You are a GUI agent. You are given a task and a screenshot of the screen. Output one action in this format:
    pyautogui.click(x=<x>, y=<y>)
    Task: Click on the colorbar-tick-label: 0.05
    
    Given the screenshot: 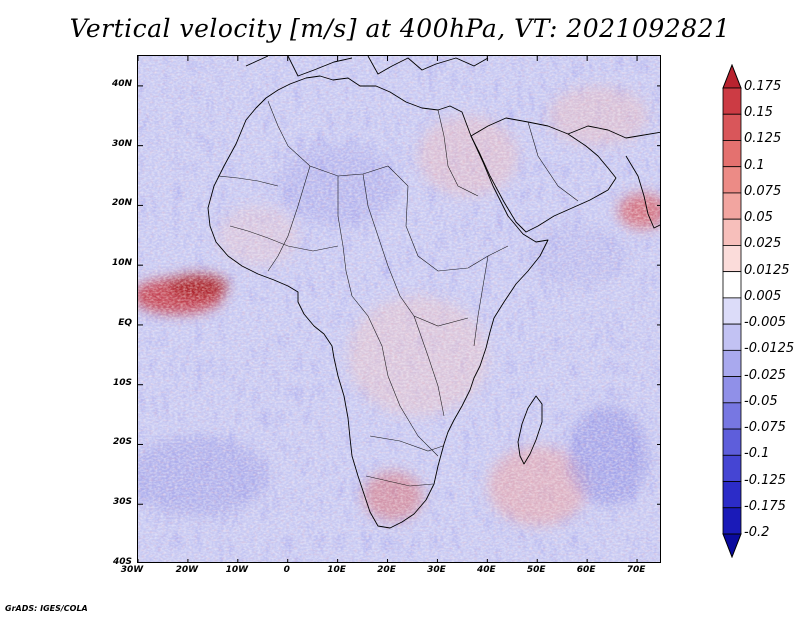 What is the action you would take?
    pyautogui.click(x=758, y=218)
    